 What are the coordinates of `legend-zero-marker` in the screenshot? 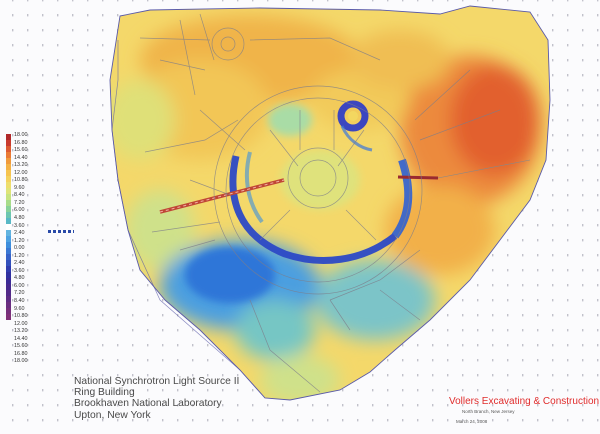 It's located at (61, 231).